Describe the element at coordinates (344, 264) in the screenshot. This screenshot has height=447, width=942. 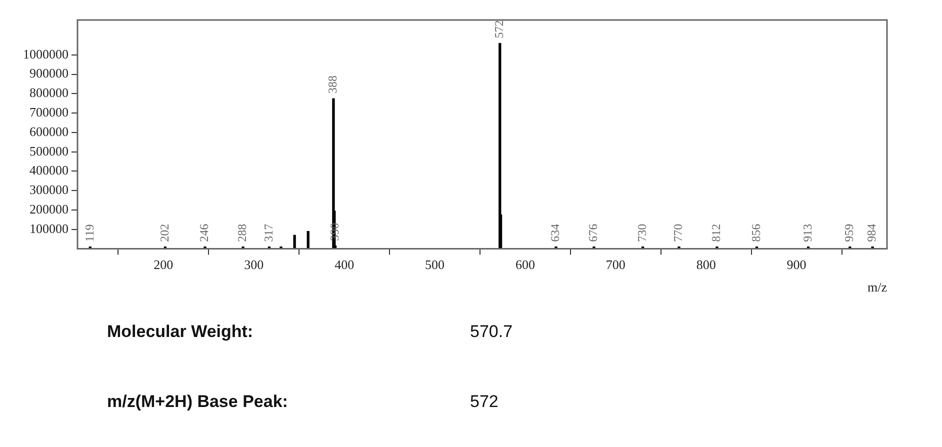
I see `x-tick-label: 400` at that location.